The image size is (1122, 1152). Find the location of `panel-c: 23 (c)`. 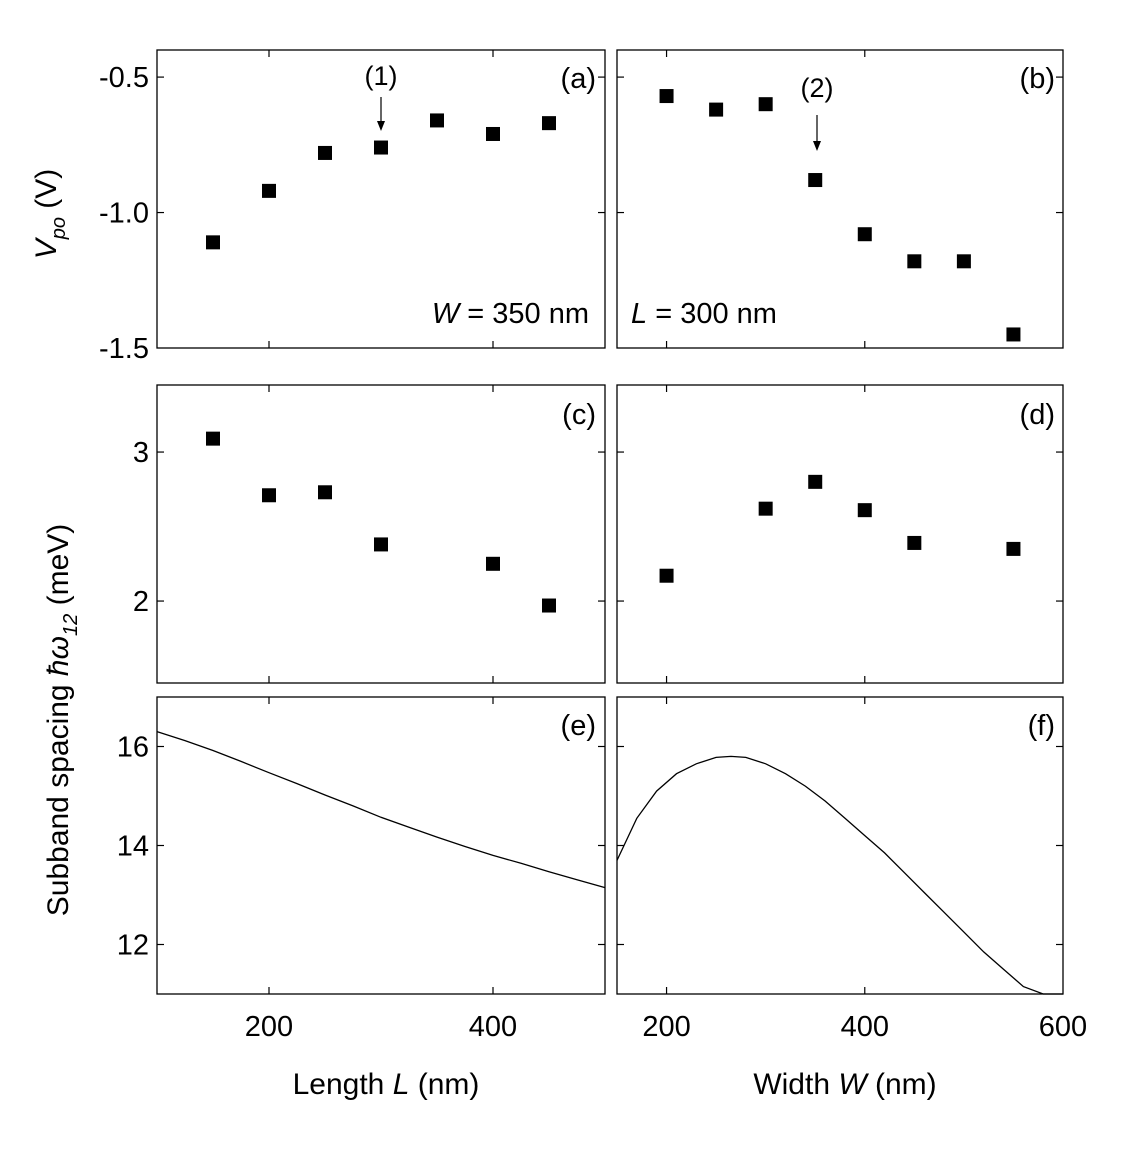

panel-c: 23 (c) is located at coordinates (369, 534).